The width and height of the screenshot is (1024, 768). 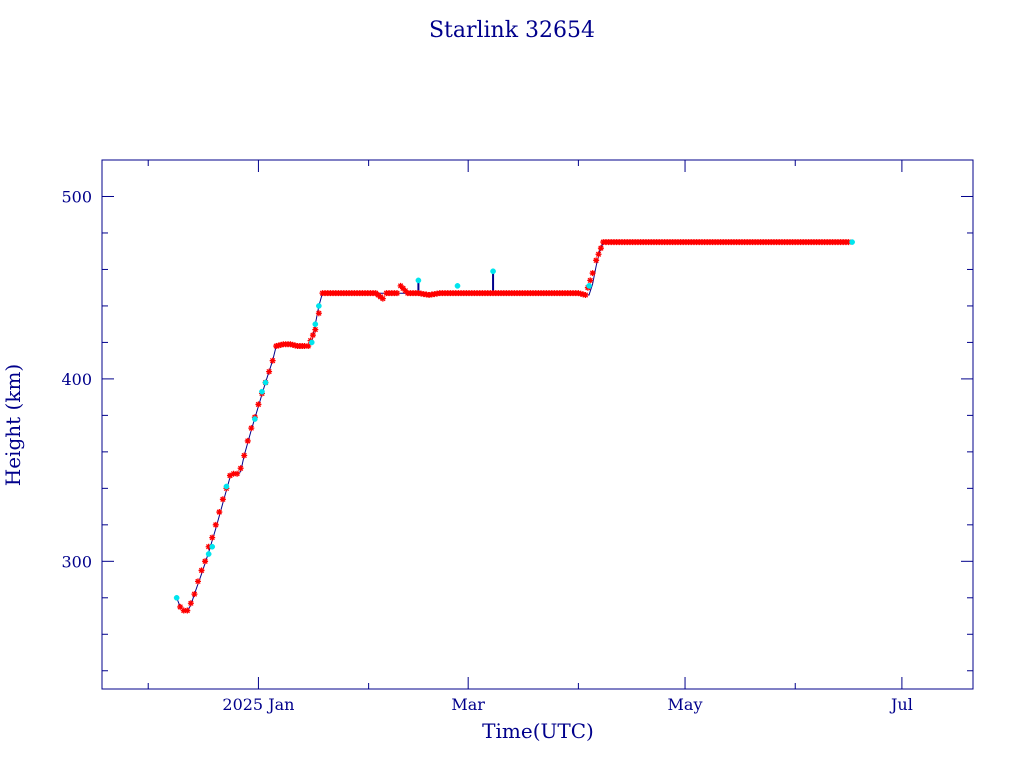 I want to click on x-tick-label: 2025 Jan, so click(x=258, y=704).